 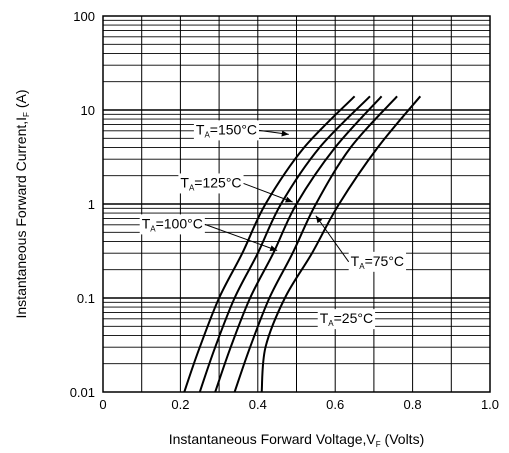 What do you see at coordinates (21, 218) in the screenshot?
I see `y-axis-title-main: Instantaneous Forward Current,I` at bounding box center [21, 218].